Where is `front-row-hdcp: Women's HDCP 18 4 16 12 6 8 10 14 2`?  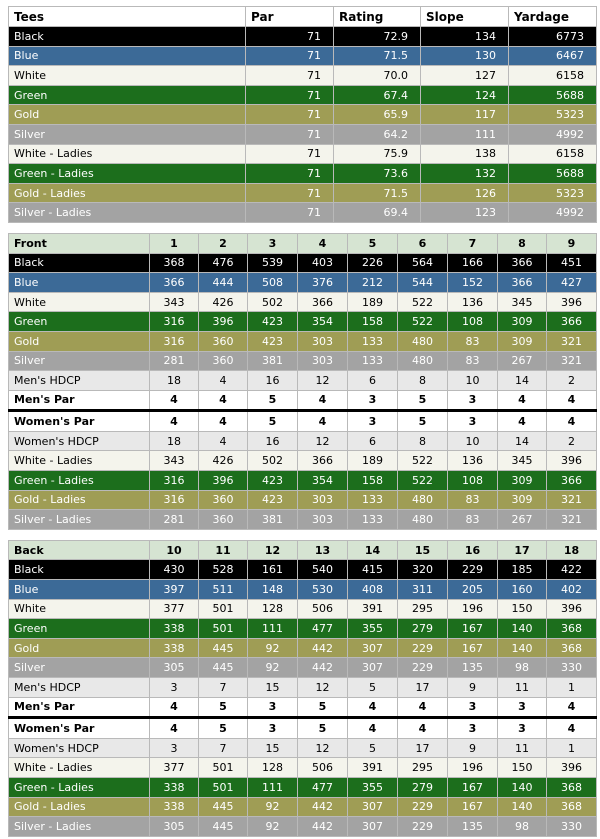 front-row-hdcp: Women's HDCP 18 4 16 12 6 8 10 14 2 is located at coordinates (302, 441).